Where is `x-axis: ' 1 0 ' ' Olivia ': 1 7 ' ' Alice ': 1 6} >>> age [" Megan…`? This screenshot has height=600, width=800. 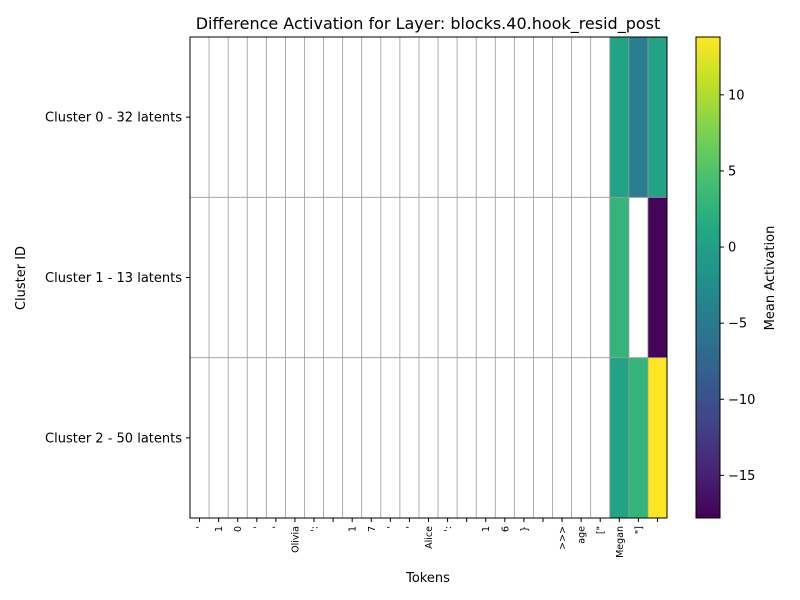
x-axis: ' 1 0 ' ' Olivia ': 1 7 ' ' Alice ': 1 6} >>> age [" Megan… is located at coordinates (426, 538).